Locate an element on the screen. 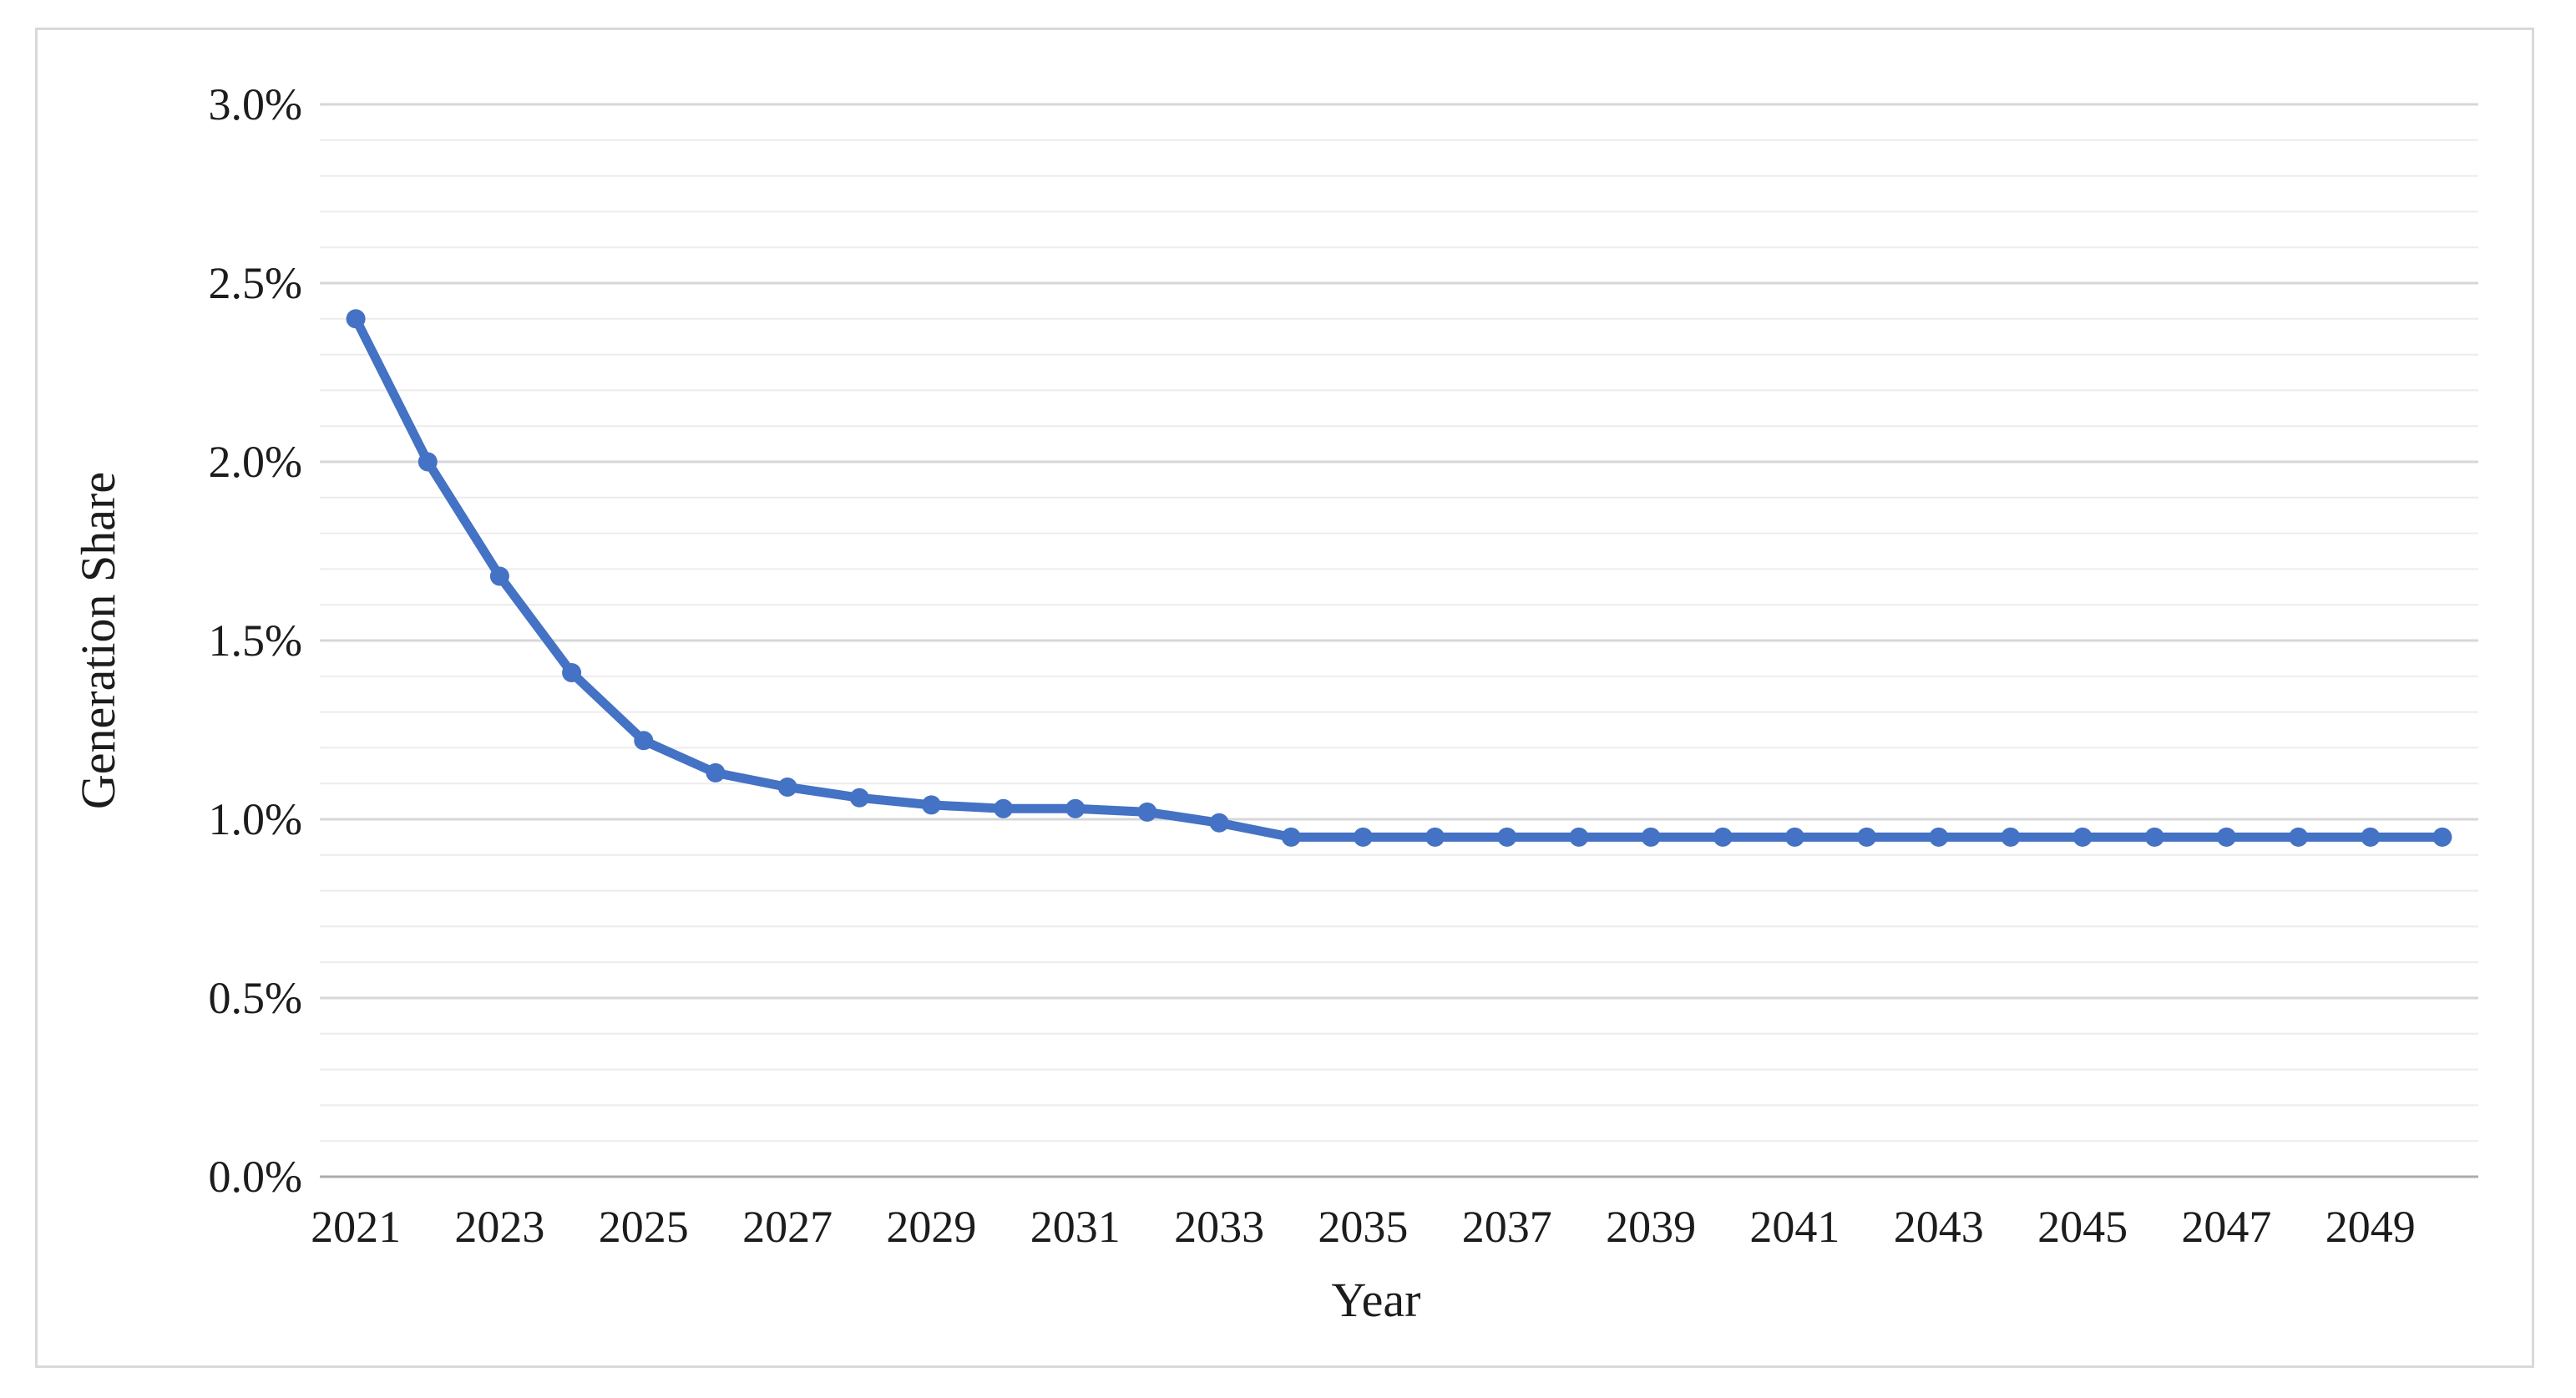 The height and width of the screenshot is (1398, 2576). data-point-2029 is located at coordinates (931, 805).